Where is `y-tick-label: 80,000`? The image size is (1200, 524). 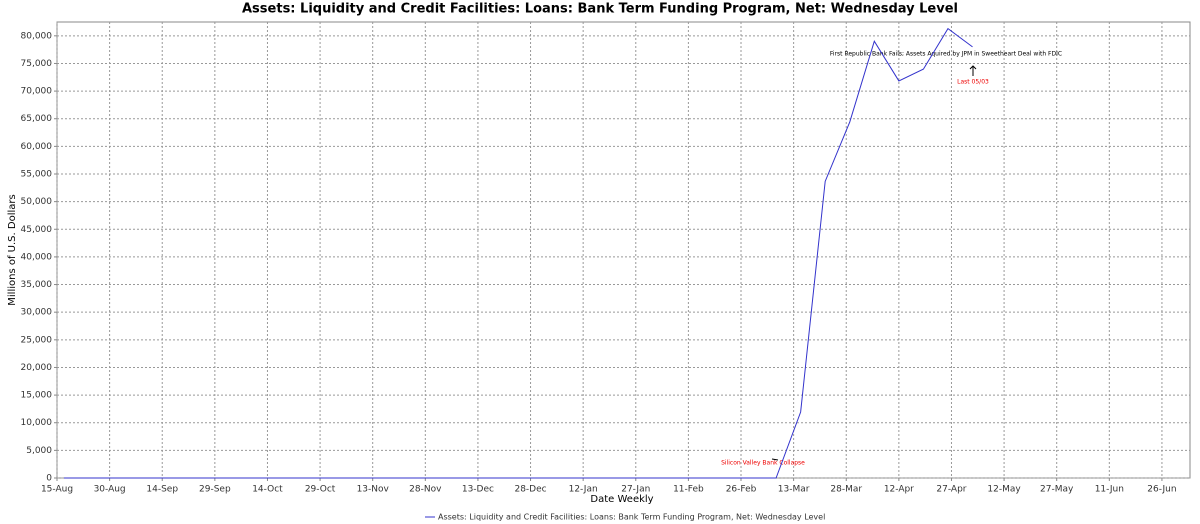 y-tick-label: 80,000 is located at coordinates (37, 36).